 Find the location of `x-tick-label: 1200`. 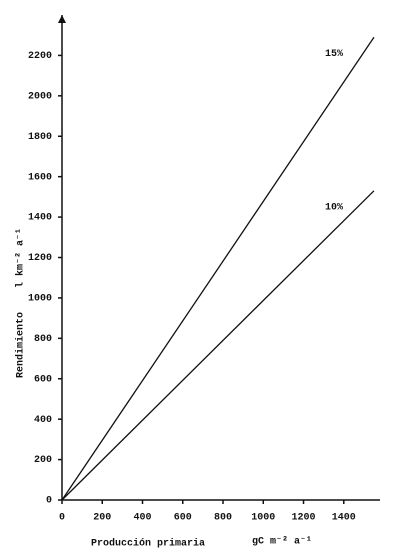

x-tick-label: 1200 is located at coordinates (304, 518).